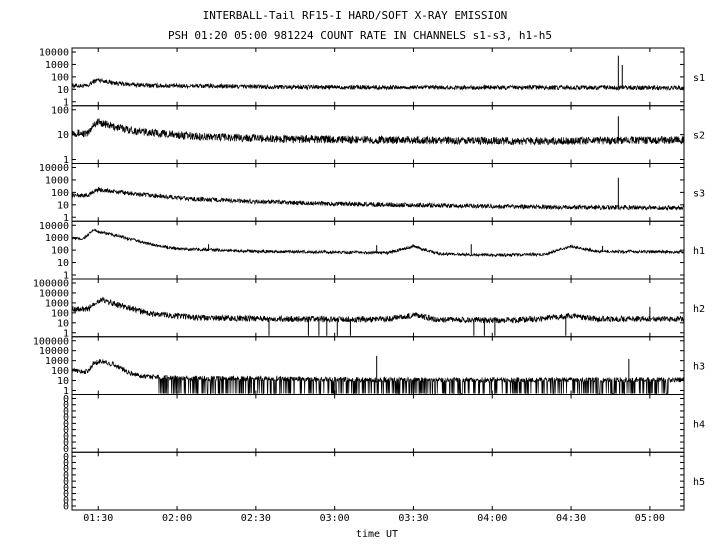 The height and width of the screenshot is (550, 720). Describe the element at coordinates (699, 367) in the screenshot. I see `panel-label-h3: h3` at that location.